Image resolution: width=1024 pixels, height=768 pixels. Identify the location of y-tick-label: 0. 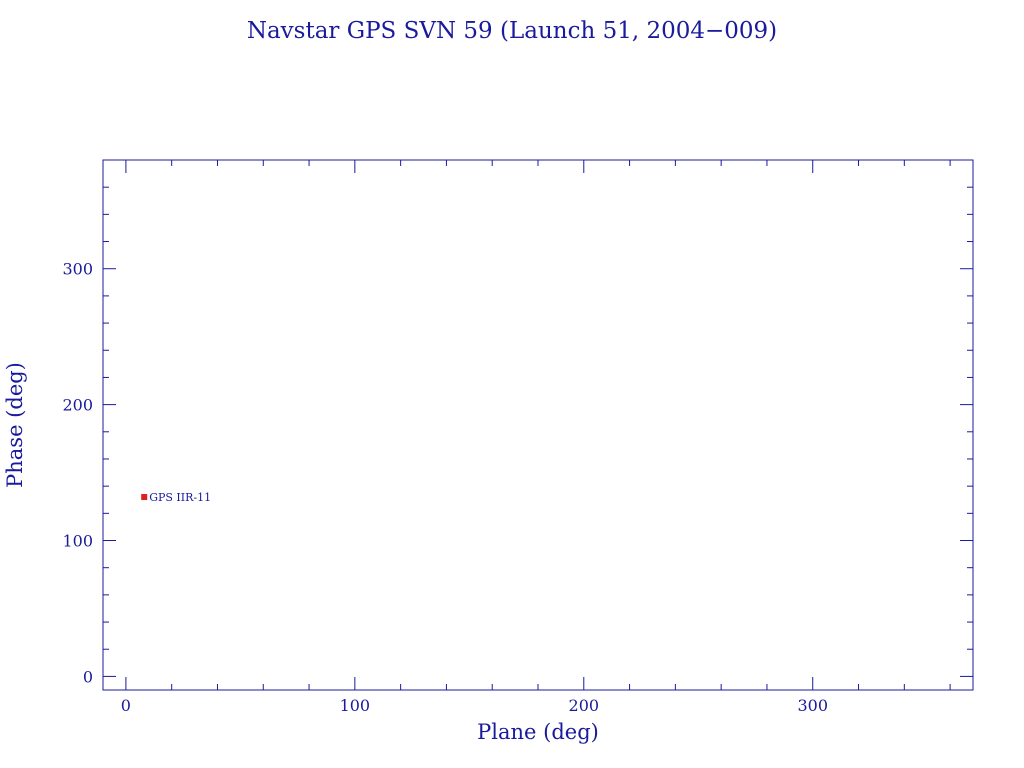
(88, 676).